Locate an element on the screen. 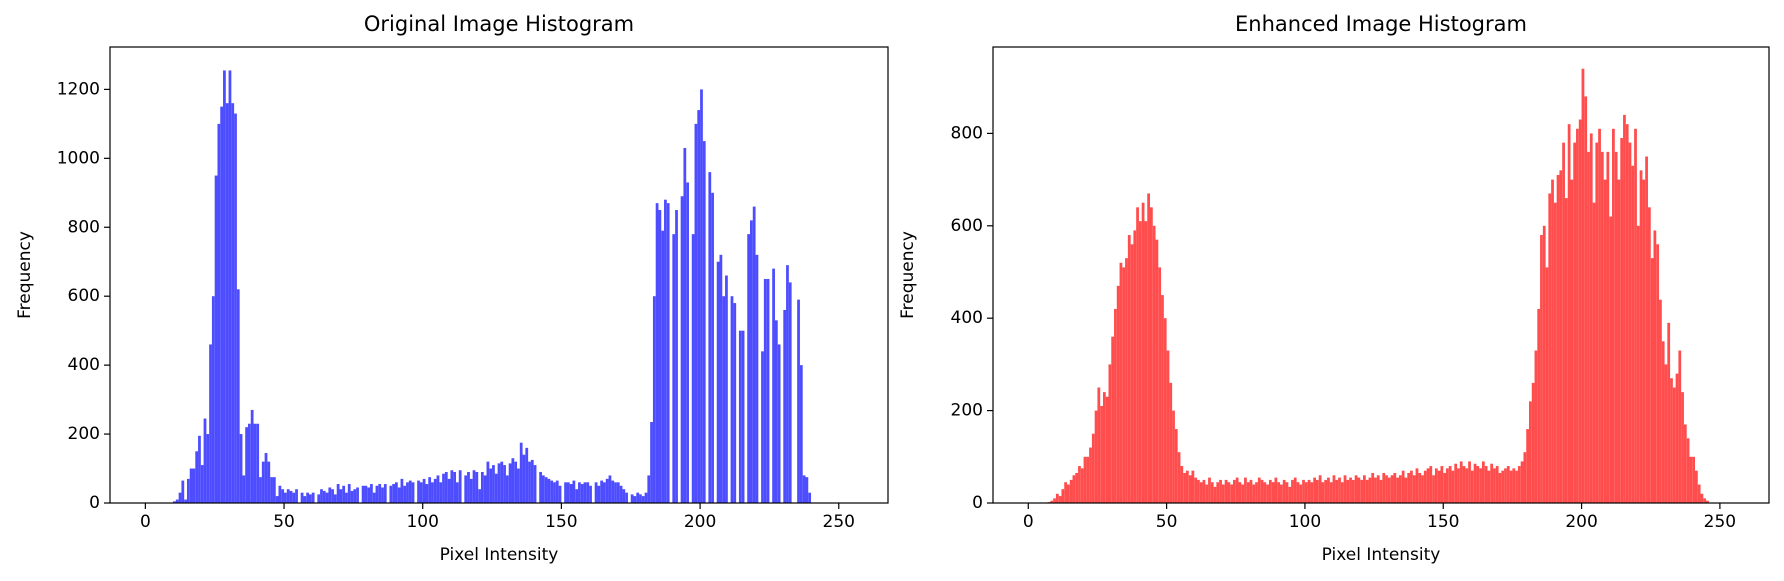 This screenshot has width=1784, height=581. x-tick-label: 200 is located at coordinates (700, 522).